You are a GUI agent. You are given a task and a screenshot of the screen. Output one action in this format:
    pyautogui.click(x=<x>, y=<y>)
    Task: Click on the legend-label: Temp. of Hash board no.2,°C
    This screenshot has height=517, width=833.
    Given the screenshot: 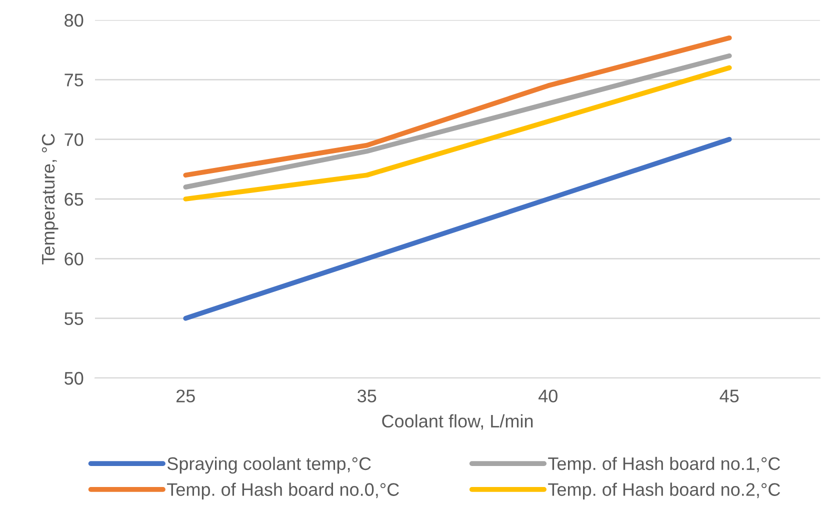 What is the action you would take?
    pyautogui.click(x=664, y=491)
    